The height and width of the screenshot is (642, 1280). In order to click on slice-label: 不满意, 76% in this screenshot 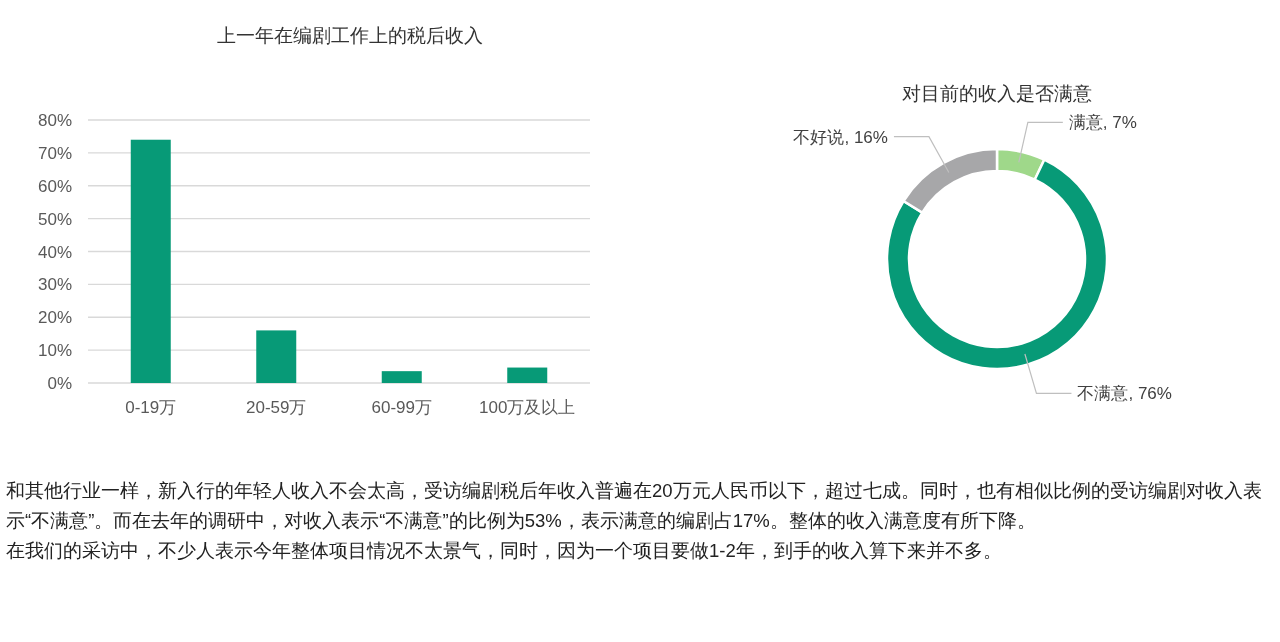, I will do `click(1124, 394)`.